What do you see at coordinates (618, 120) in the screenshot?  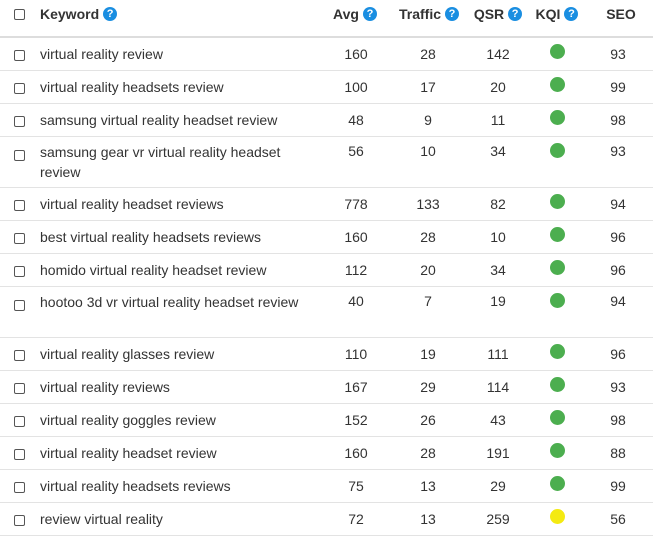 I see `seo-cell: 98` at bounding box center [618, 120].